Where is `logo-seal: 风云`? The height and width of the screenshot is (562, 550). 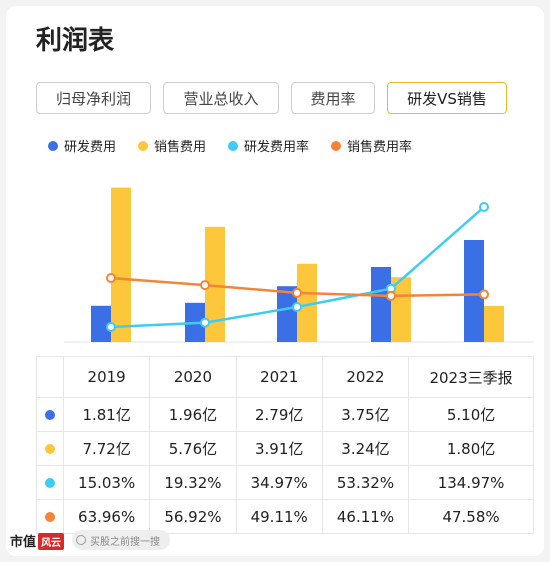
logo-seal: 风云 is located at coordinates (51, 541).